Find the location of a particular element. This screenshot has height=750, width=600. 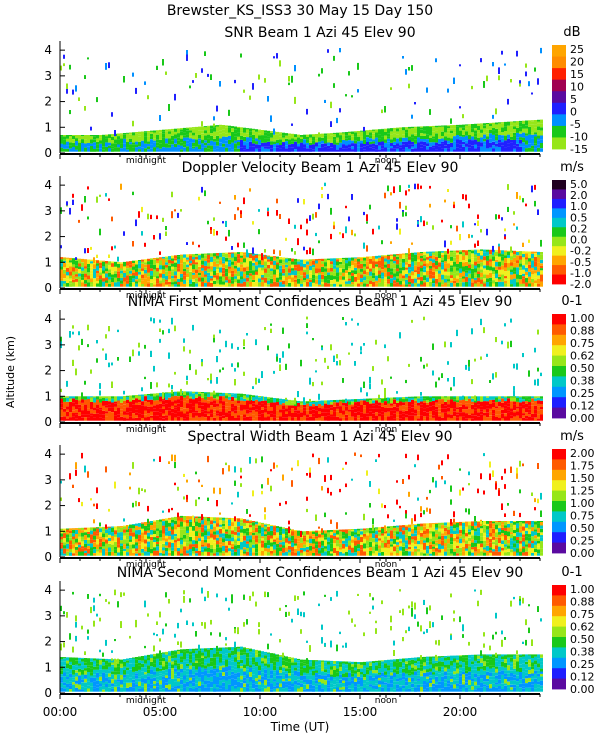

colorbar-swatch is located at coordinates (559, 392).